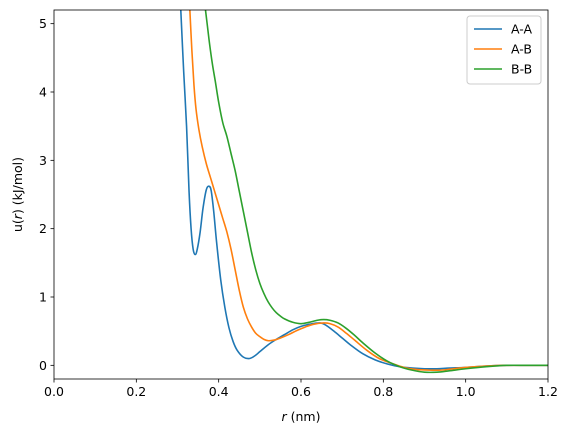 The image size is (569, 434). Describe the element at coordinates (285, 416) in the screenshot. I see `x-axis-label-var: r` at that location.